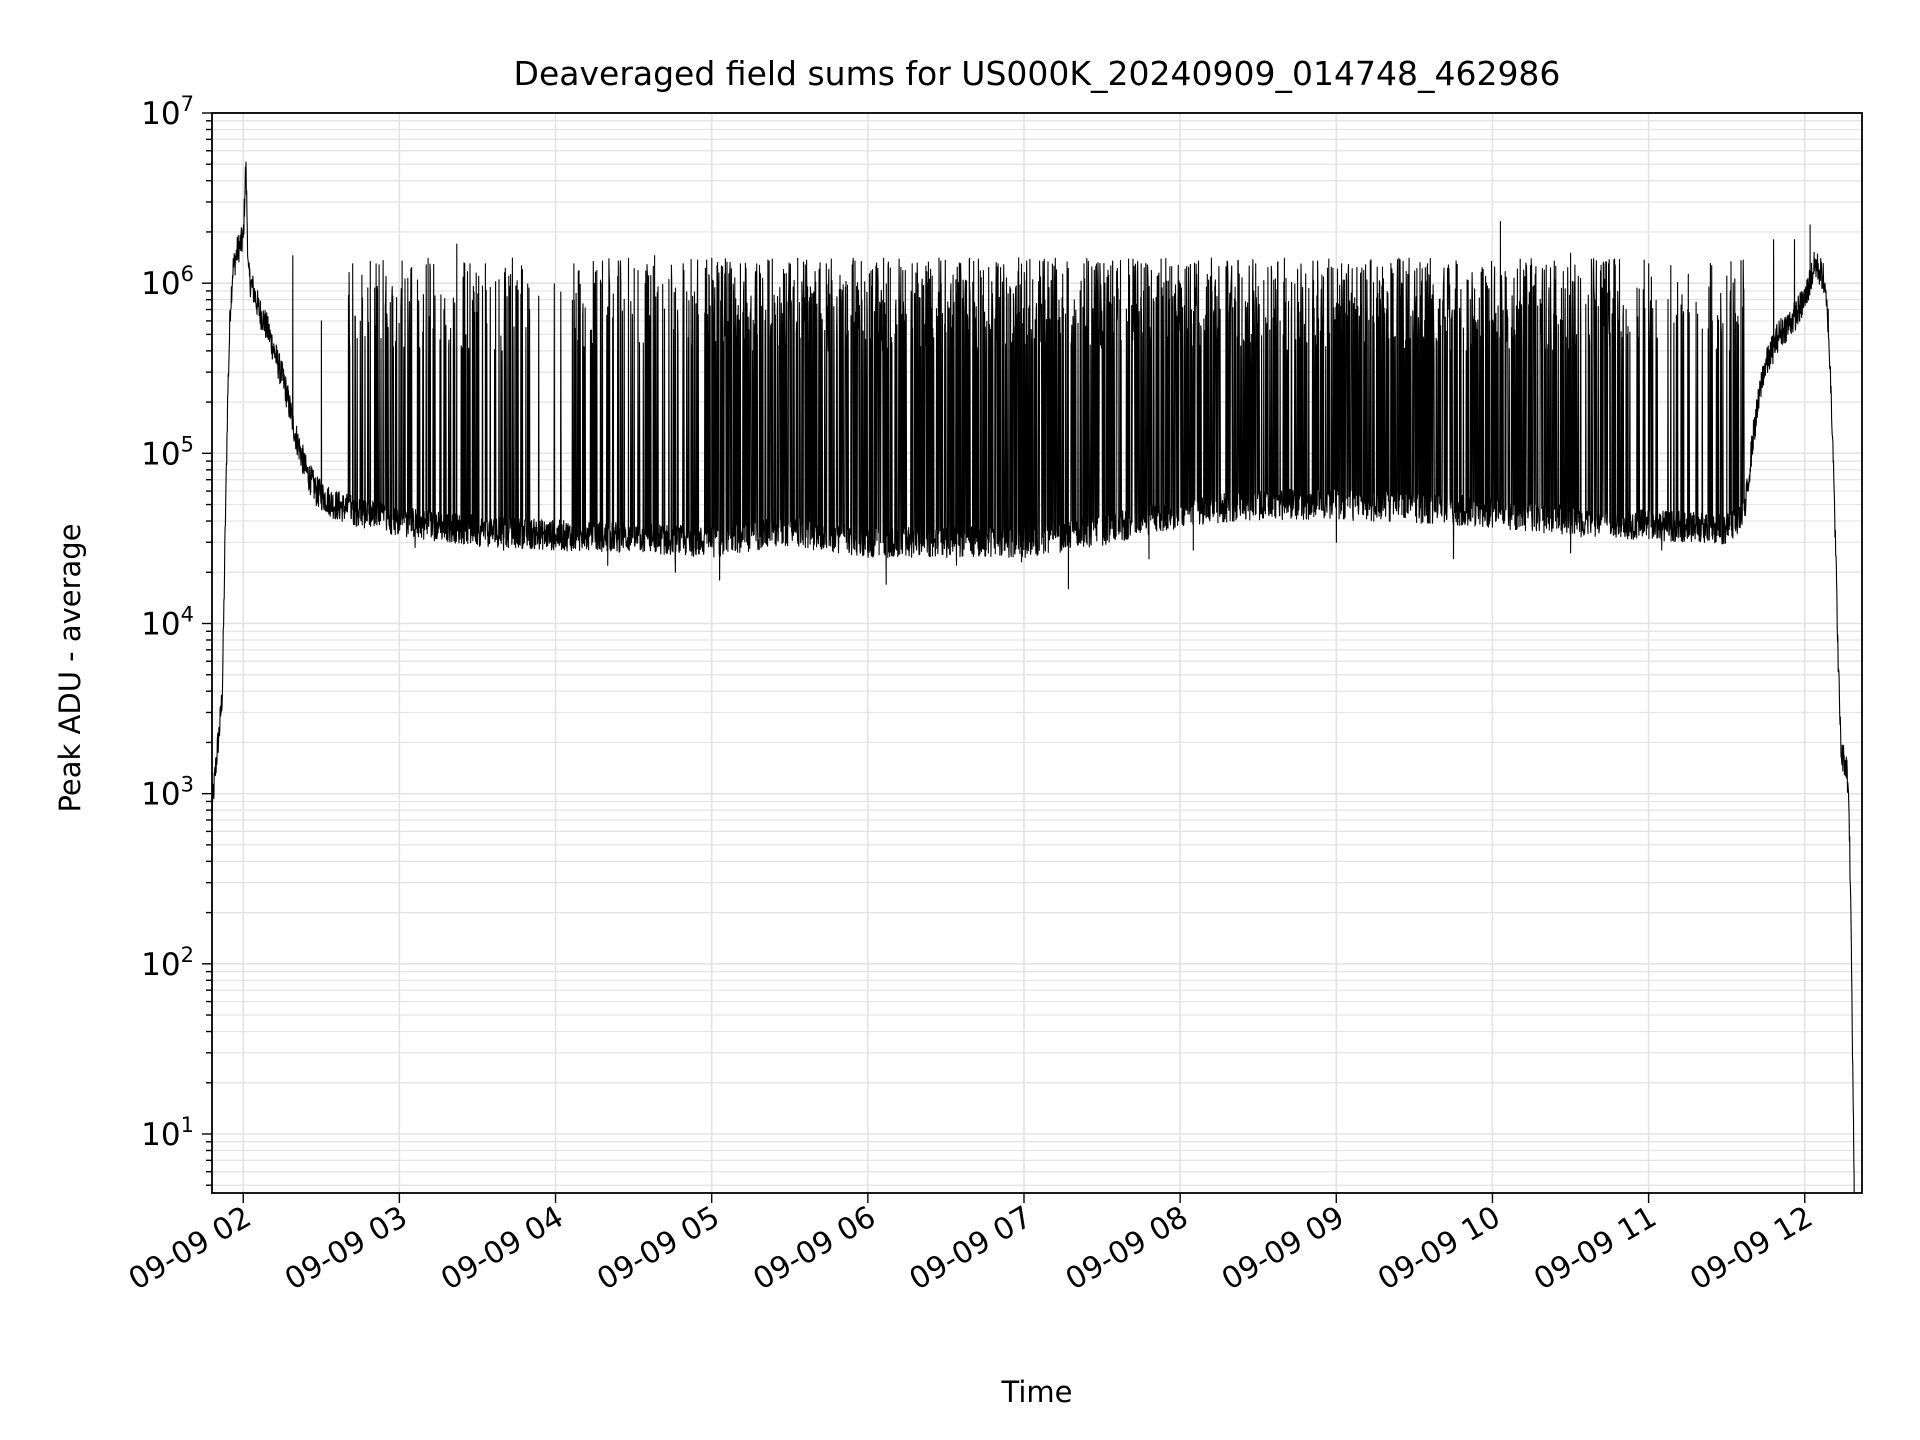 This screenshot has height=1440, width=1920. I want to click on y-tick-label: 107, so click(167, 112).